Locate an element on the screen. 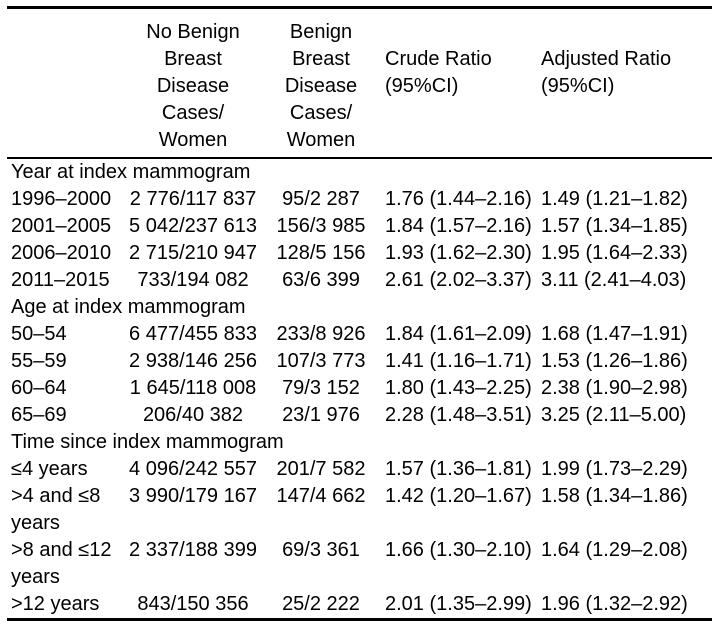 The width and height of the screenshot is (719, 636). cell-row-label: 2006–2010 is located at coordinates (61, 253).